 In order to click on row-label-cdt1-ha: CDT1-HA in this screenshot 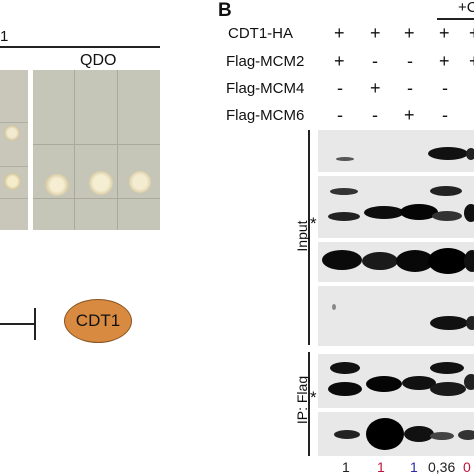, I will do `click(261, 33)`.